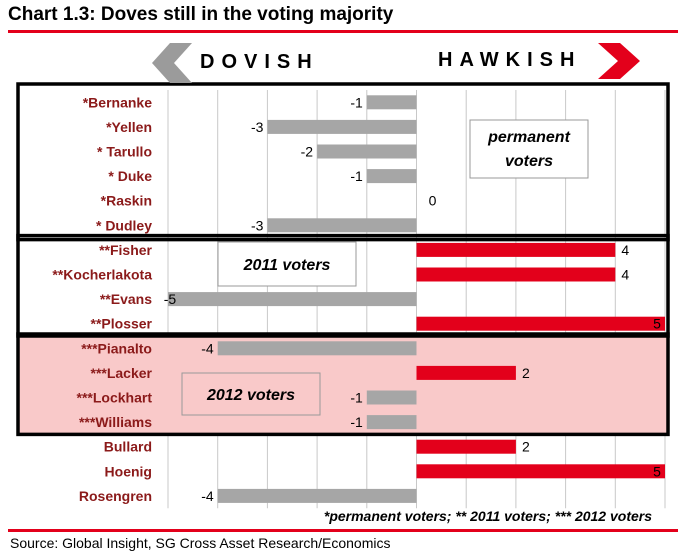 The height and width of the screenshot is (560, 686). I want to click on category-label: *Yellen, so click(129, 127).